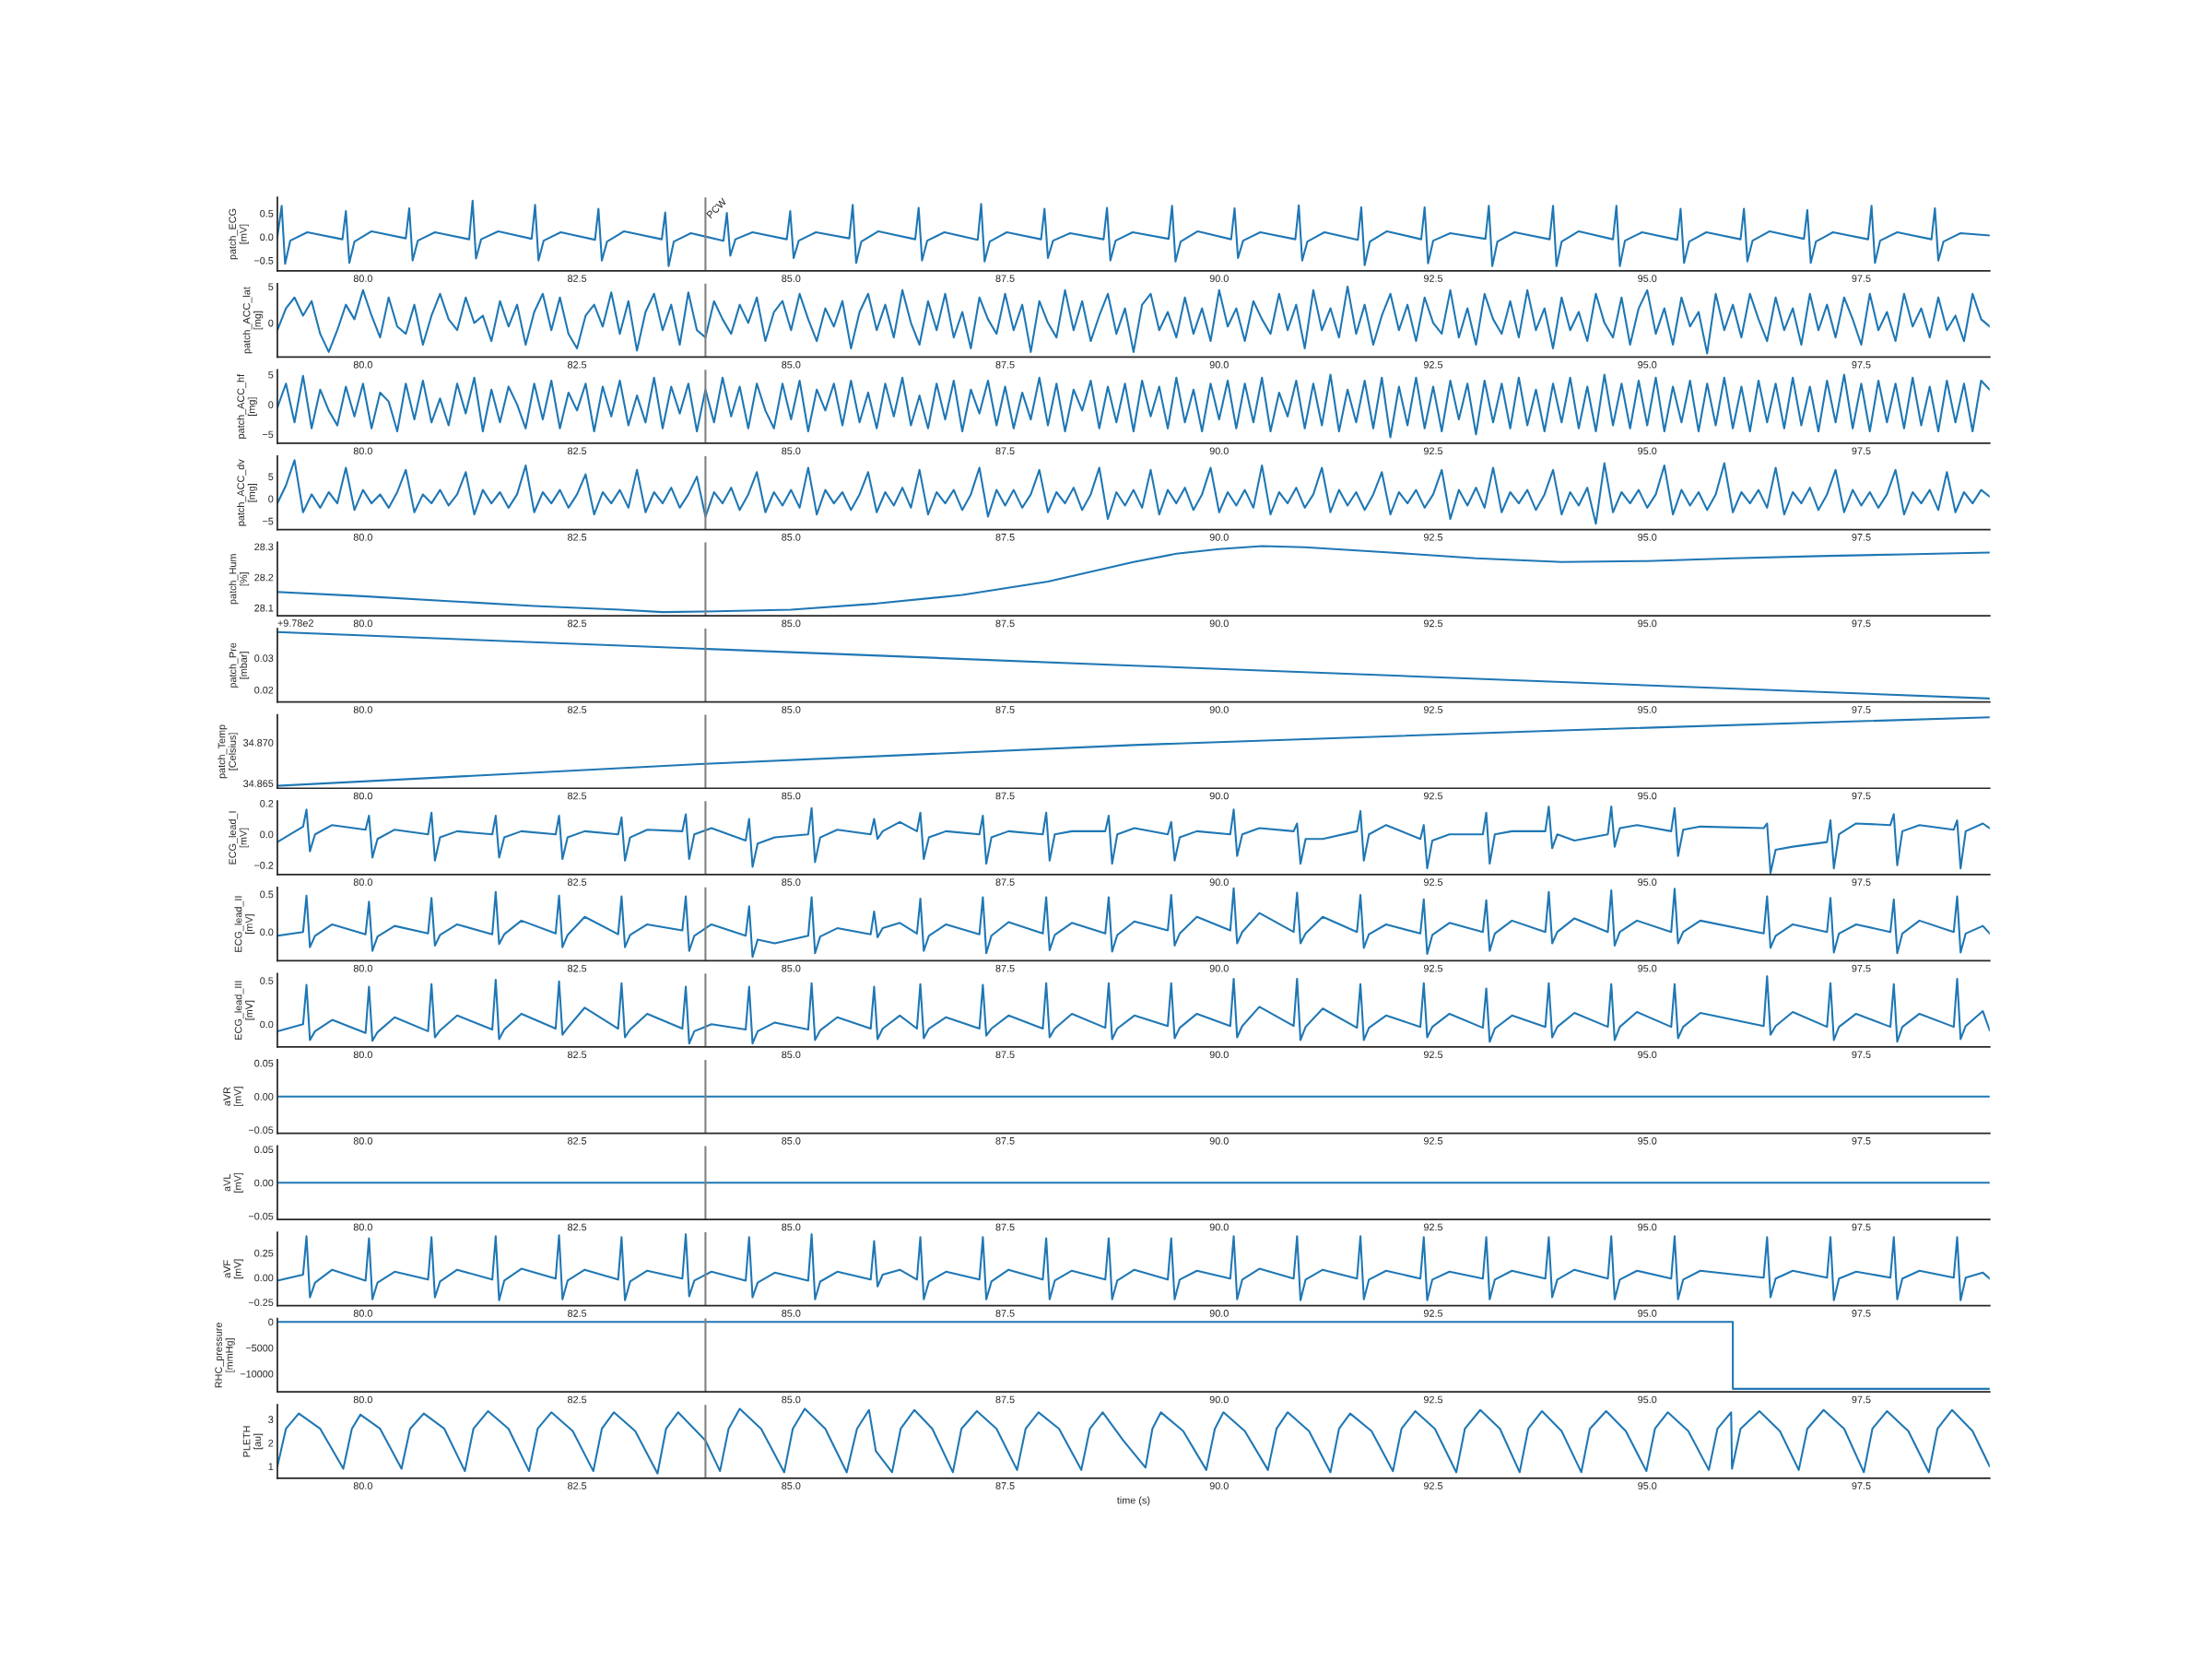 This screenshot has width=2212, height=1659. Describe the element at coordinates (244, 924) in the screenshot. I see `y-axis-title: ECG_lead_II [mV]` at that location.